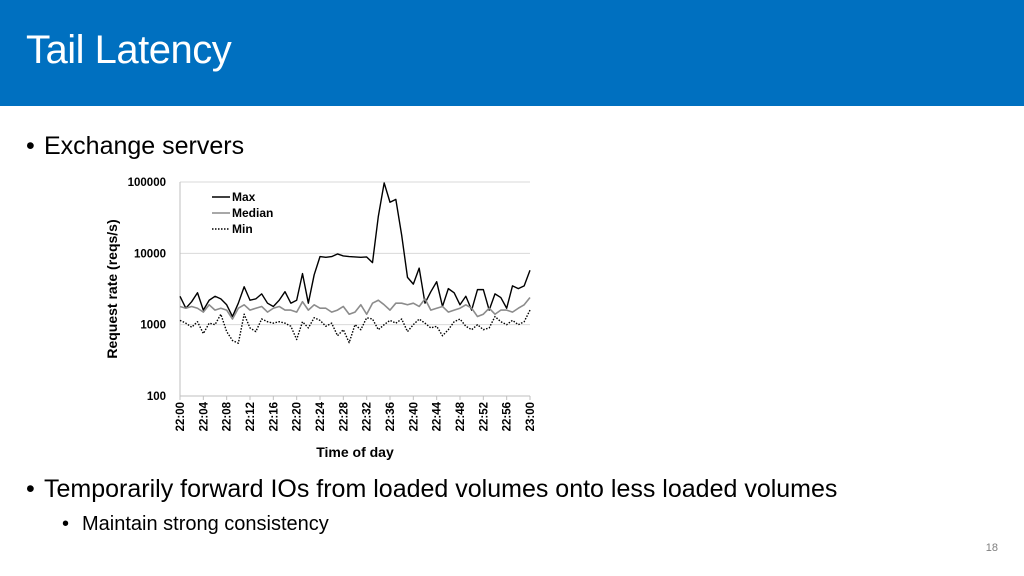 This screenshot has width=1024, height=576. What do you see at coordinates (991, 548) in the screenshot?
I see `slide-number: 18` at bounding box center [991, 548].